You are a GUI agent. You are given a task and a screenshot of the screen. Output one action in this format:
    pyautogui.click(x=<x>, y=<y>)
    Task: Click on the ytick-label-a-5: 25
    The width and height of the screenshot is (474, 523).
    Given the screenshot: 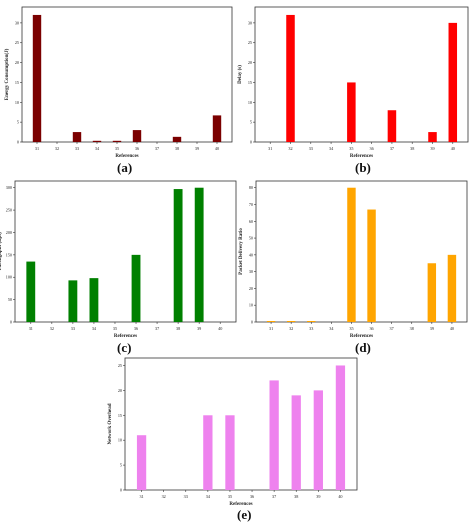 What is the action you would take?
    pyautogui.click(x=17, y=42)
    